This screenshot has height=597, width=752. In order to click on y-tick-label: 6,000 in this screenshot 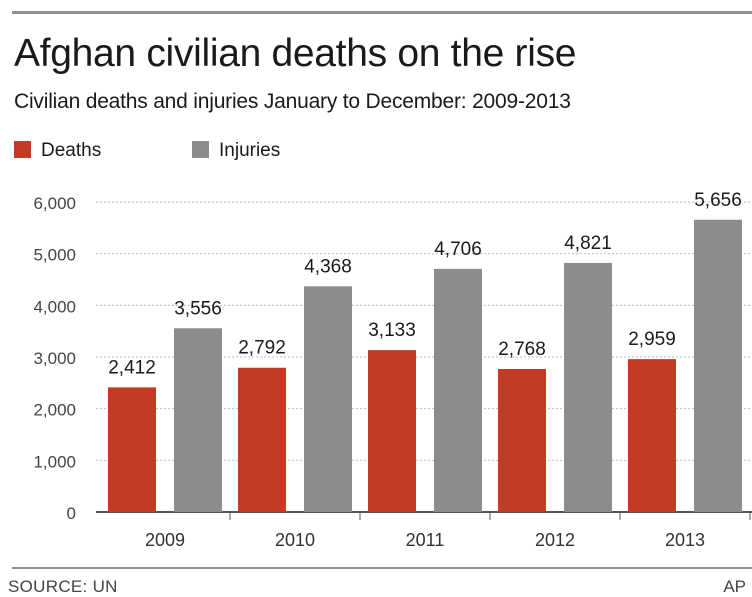, I will do `click(54, 203)`.